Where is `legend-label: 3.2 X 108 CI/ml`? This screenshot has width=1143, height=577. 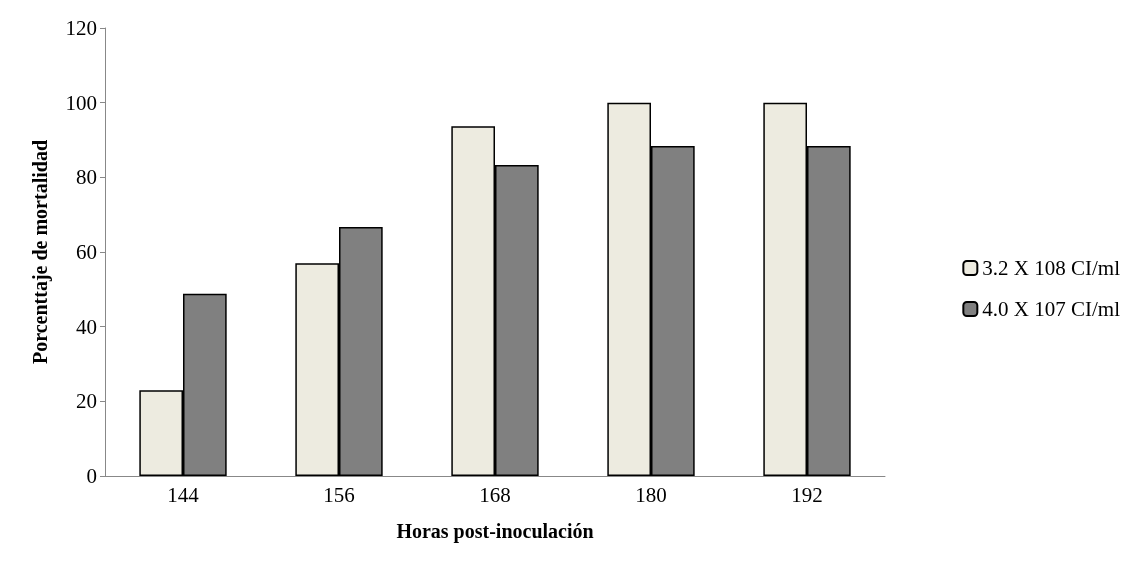 legend-label: 3.2 X 108 CI/ml is located at coordinates (1051, 268).